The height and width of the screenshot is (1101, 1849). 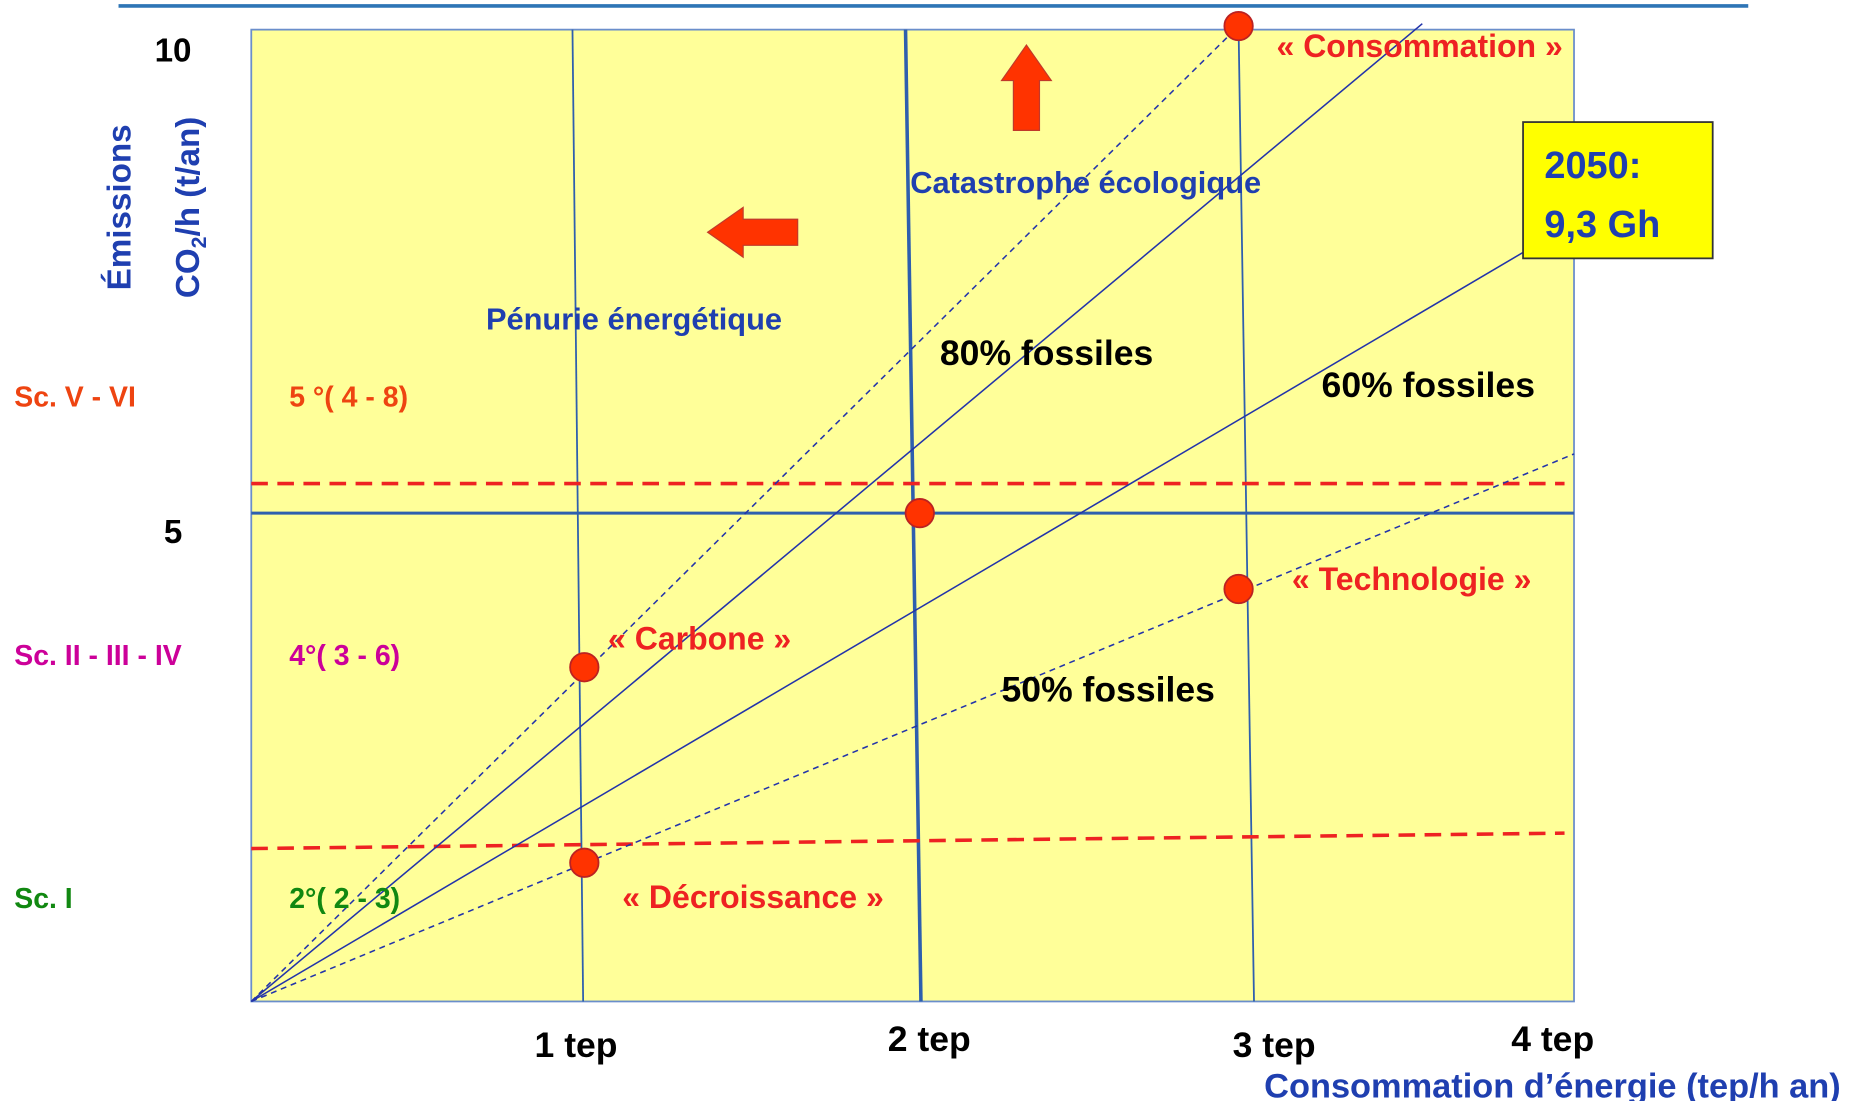 What do you see at coordinates (752, 232) in the screenshot?
I see `arrow-left` at bounding box center [752, 232].